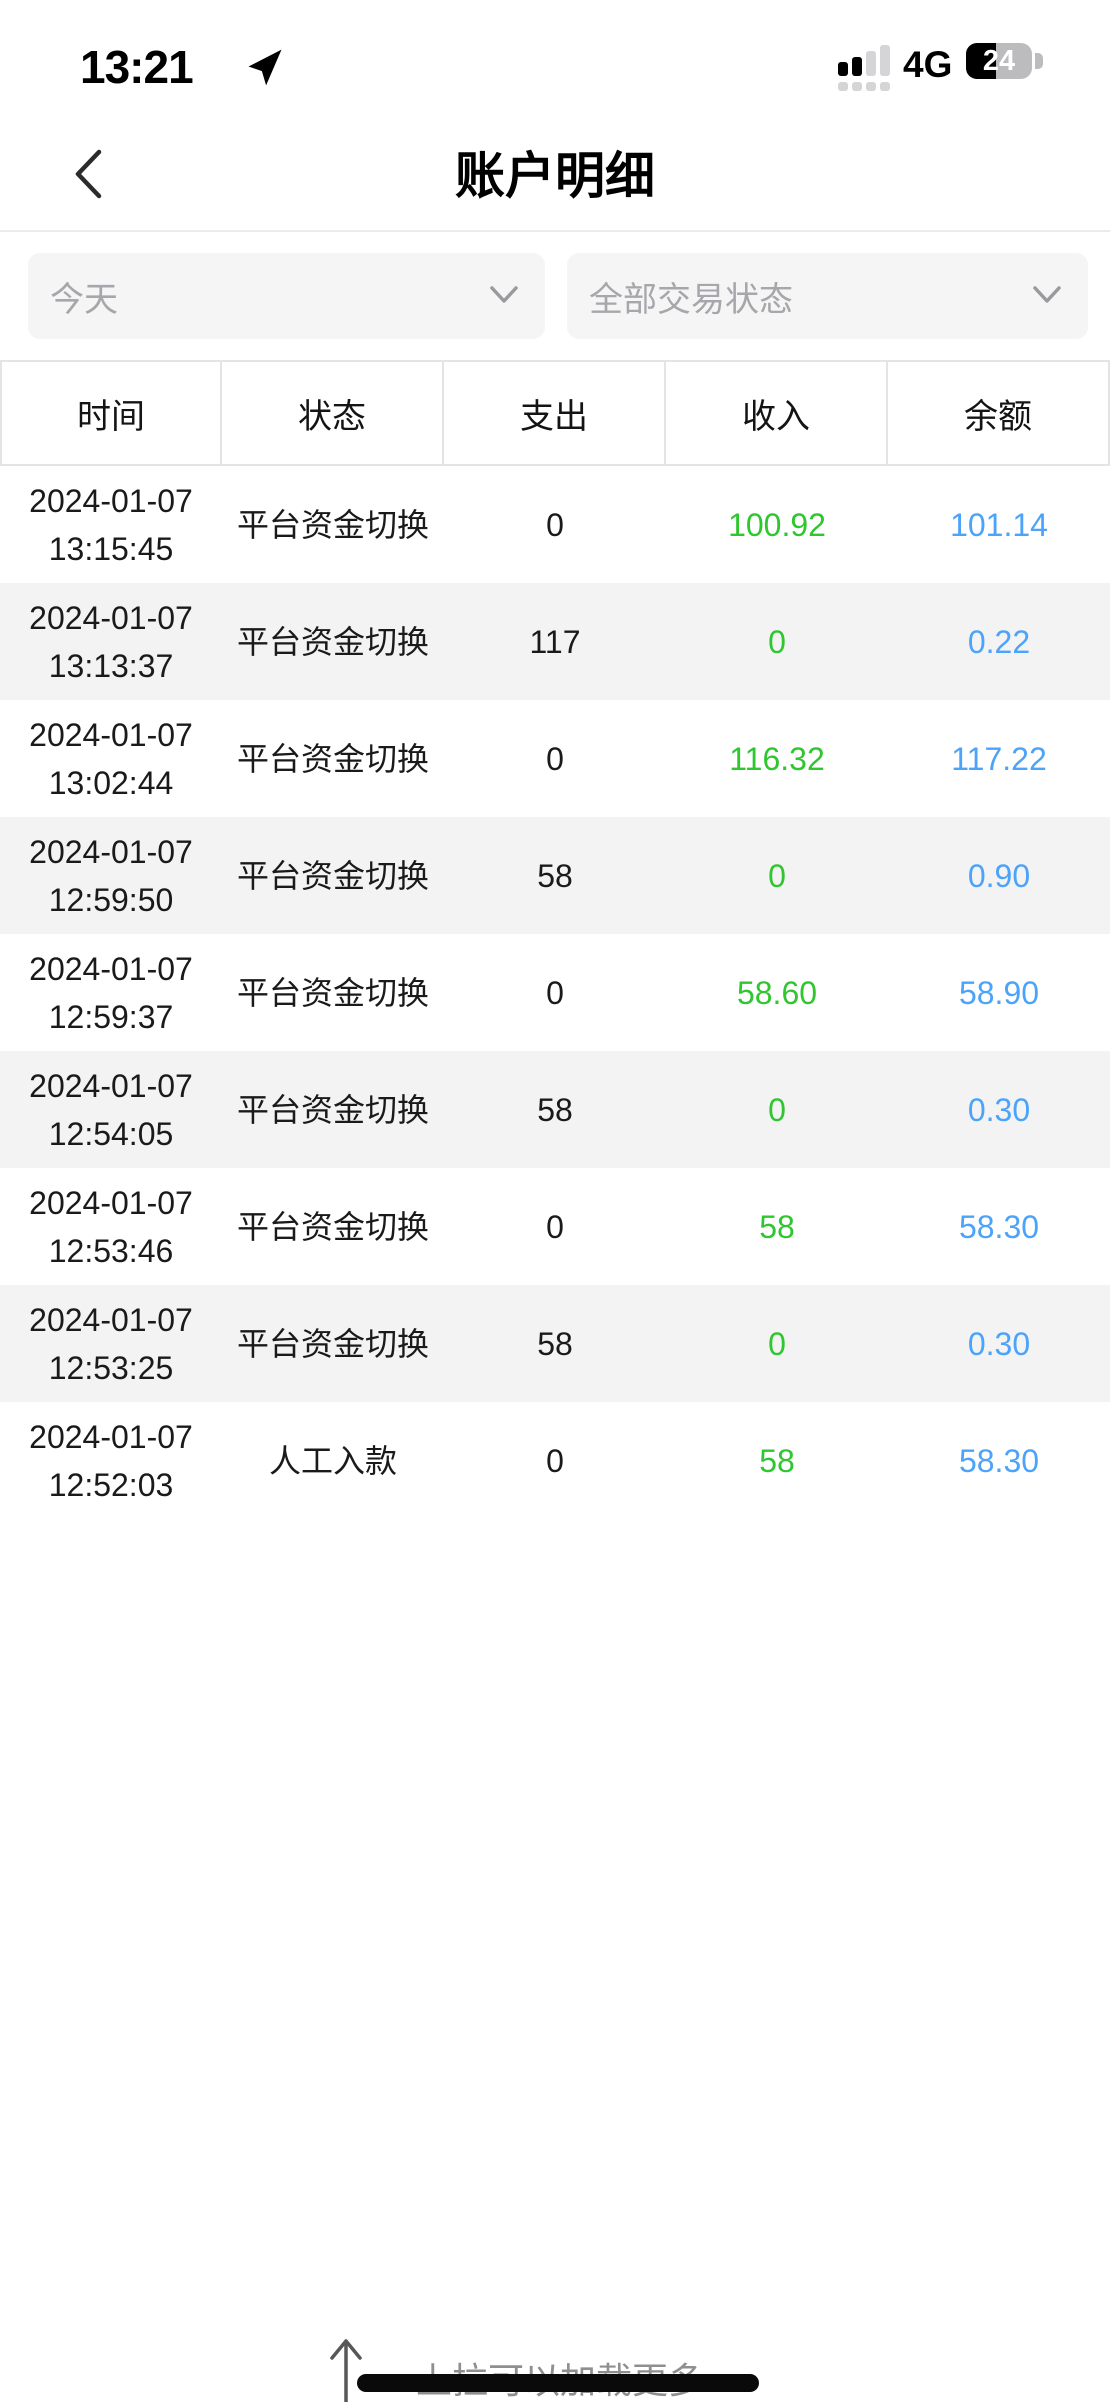 This screenshot has width=1110, height=2407. Describe the element at coordinates (111, 875) in the screenshot. I see `cell-time: 2024-01-07 12:59:50` at that location.